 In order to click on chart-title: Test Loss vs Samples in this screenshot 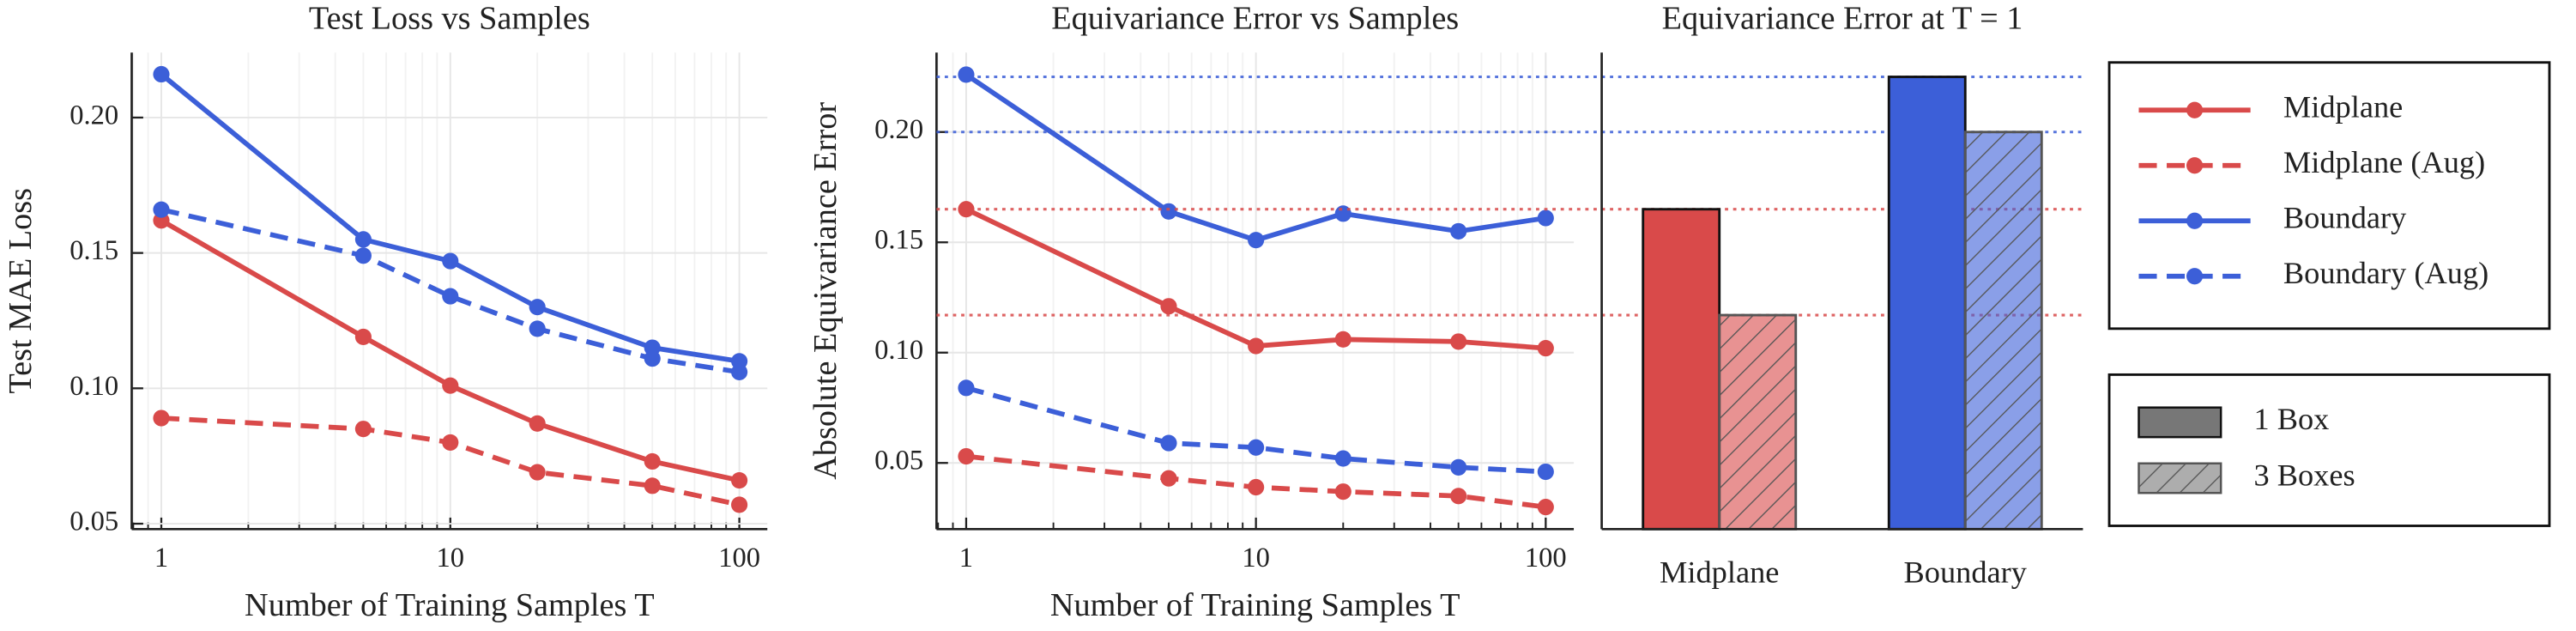, I will do `click(449, 19)`.